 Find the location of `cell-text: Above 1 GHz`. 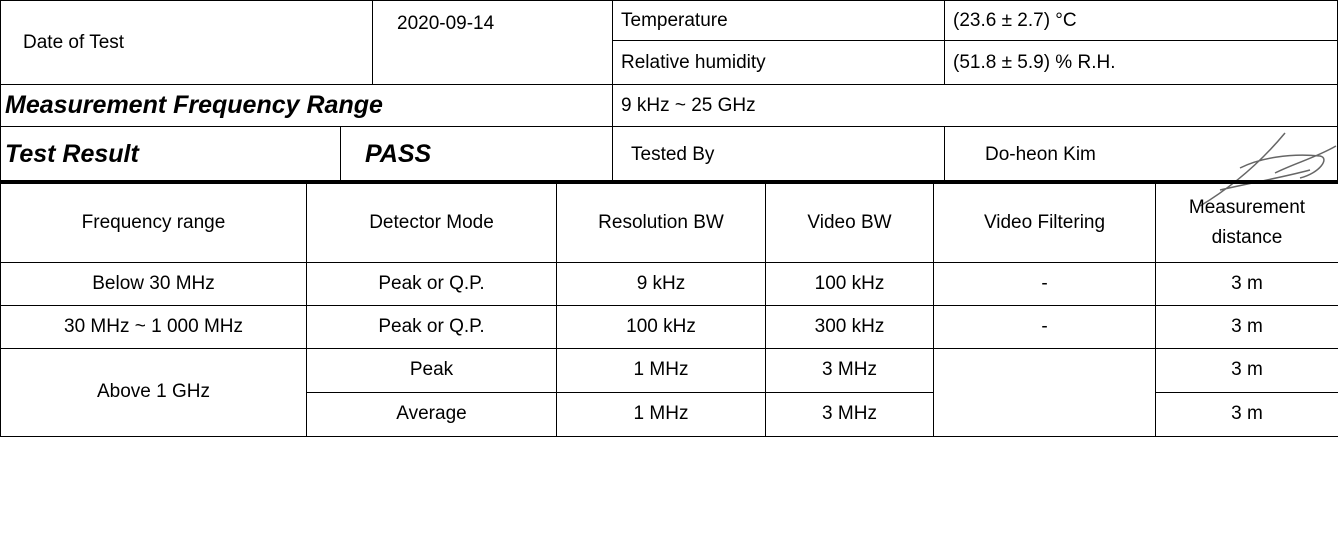

cell-text: Above 1 GHz is located at coordinates (153, 392).